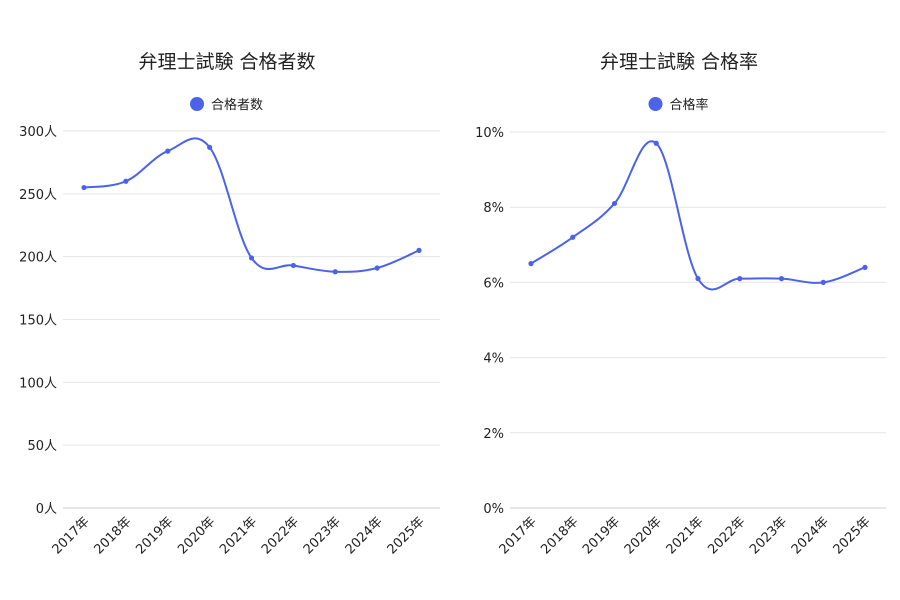 The height and width of the screenshot is (600, 900). I want to click on y-tick-label: 250人, so click(38, 195).